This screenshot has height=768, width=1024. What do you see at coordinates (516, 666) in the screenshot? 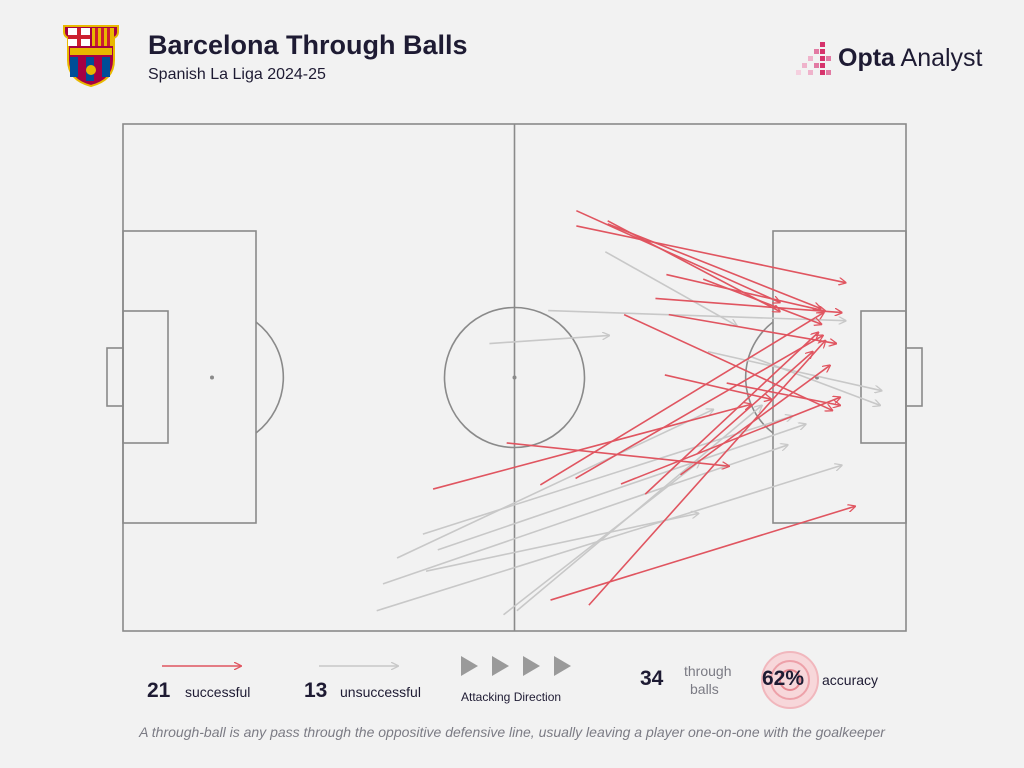
I see `attacking-direction-icon` at bounding box center [516, 666].